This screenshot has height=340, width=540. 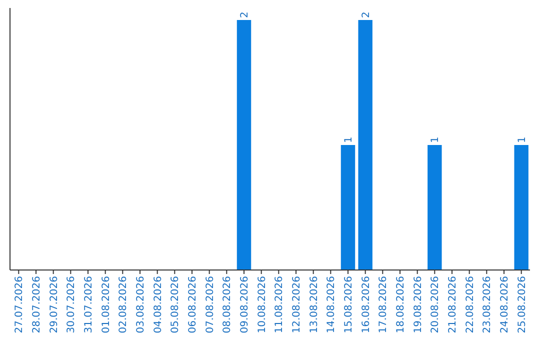 I want to click on x-tick-label: 06.08.2026, so click(x=193, y=305).